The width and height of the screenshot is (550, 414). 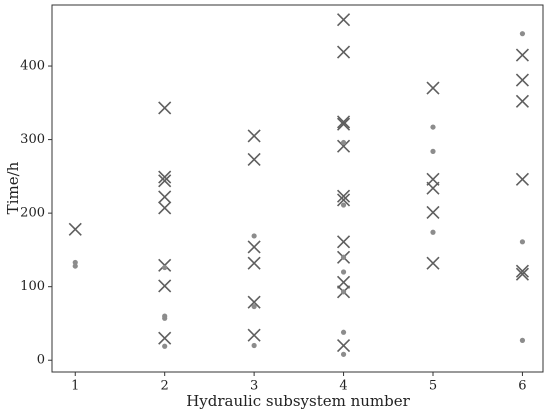 What do you see at coordinates (32, 213) in the screenshot?
I see `y-tick-label: 200` at bounding box center [32, 213].